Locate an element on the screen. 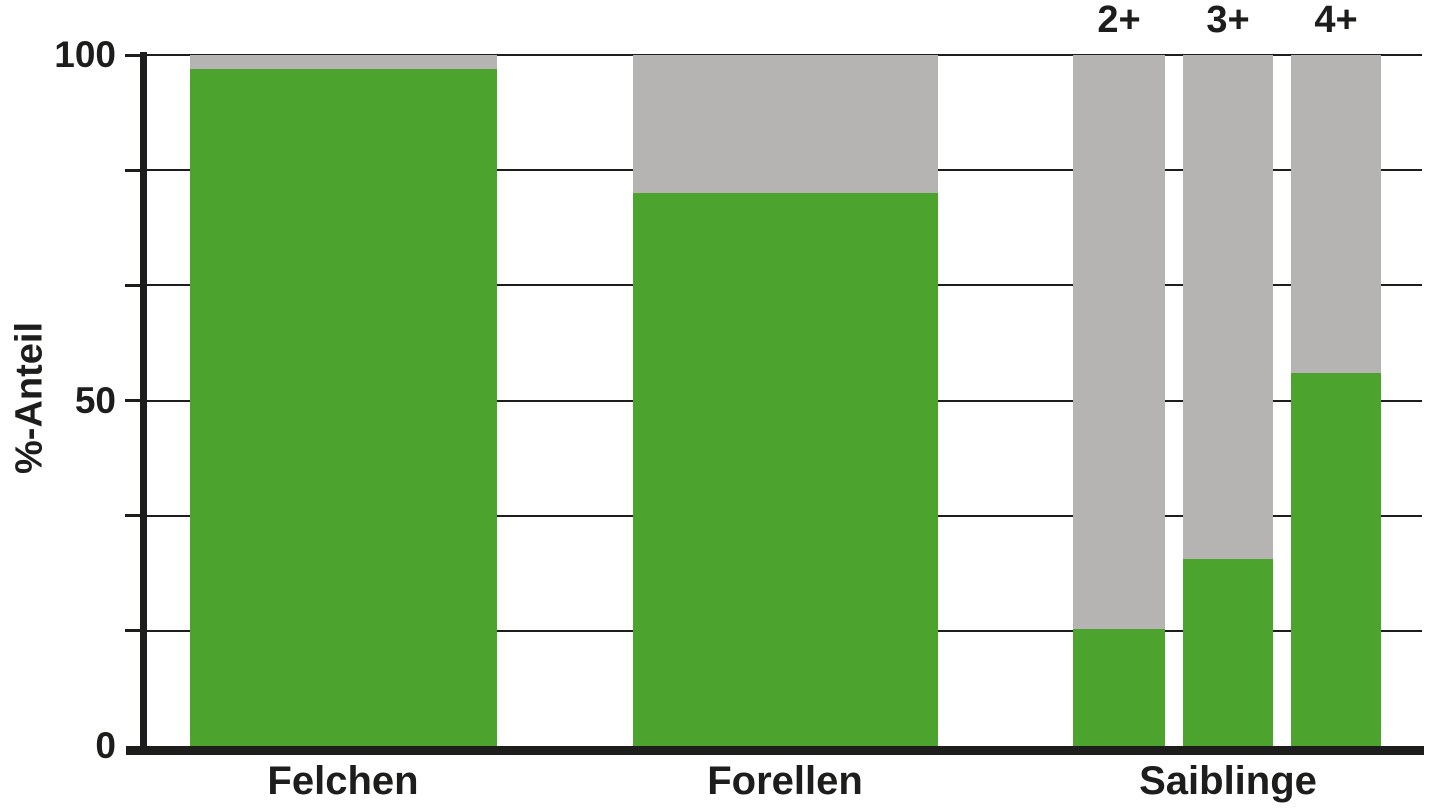 The image size is (1440, 808). y-tick-label-0: 0 is located at coordinates (105, 745).